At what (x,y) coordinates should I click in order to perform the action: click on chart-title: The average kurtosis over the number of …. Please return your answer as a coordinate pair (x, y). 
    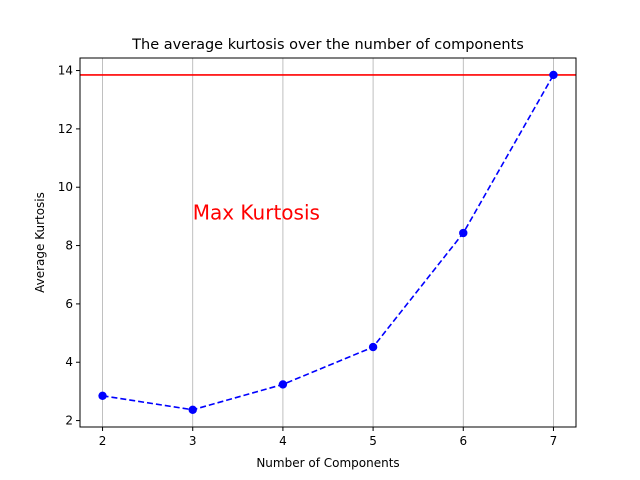
    Looking at the image, I should click on (327, 45).